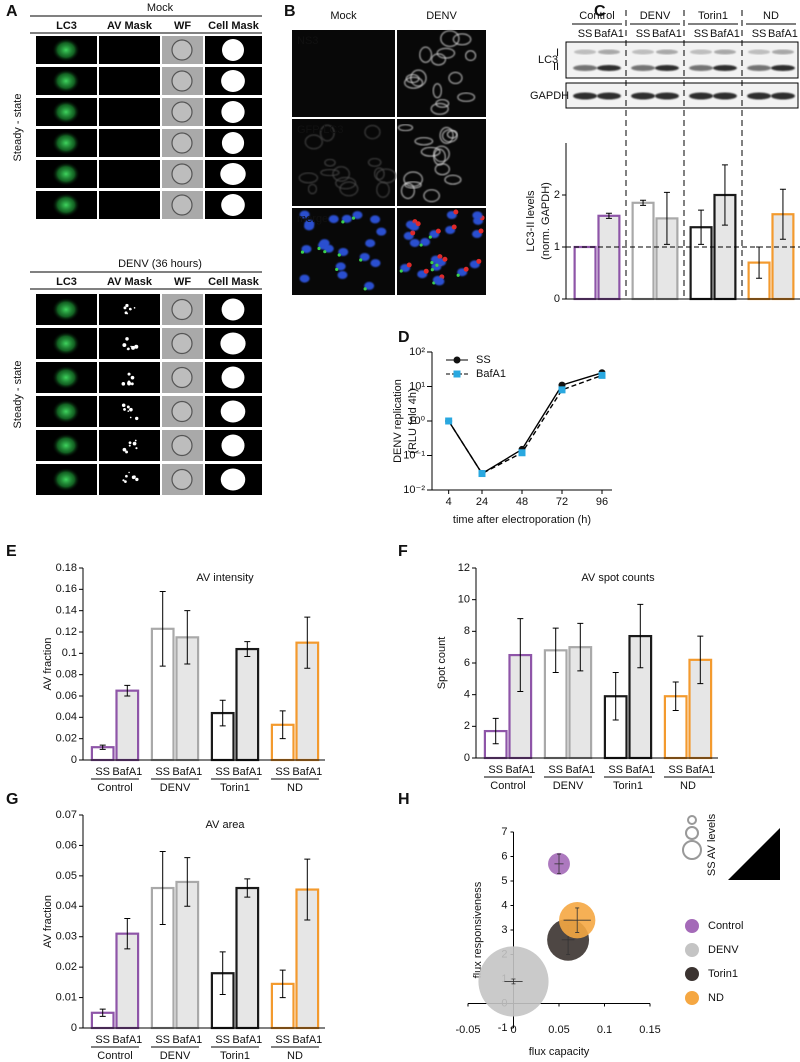 Image resolution: width=800 pixels, height=1062 pixels. Describe the element at coordinates (701, 34) in the screenshot. I see `lane-label: SS` at that location.